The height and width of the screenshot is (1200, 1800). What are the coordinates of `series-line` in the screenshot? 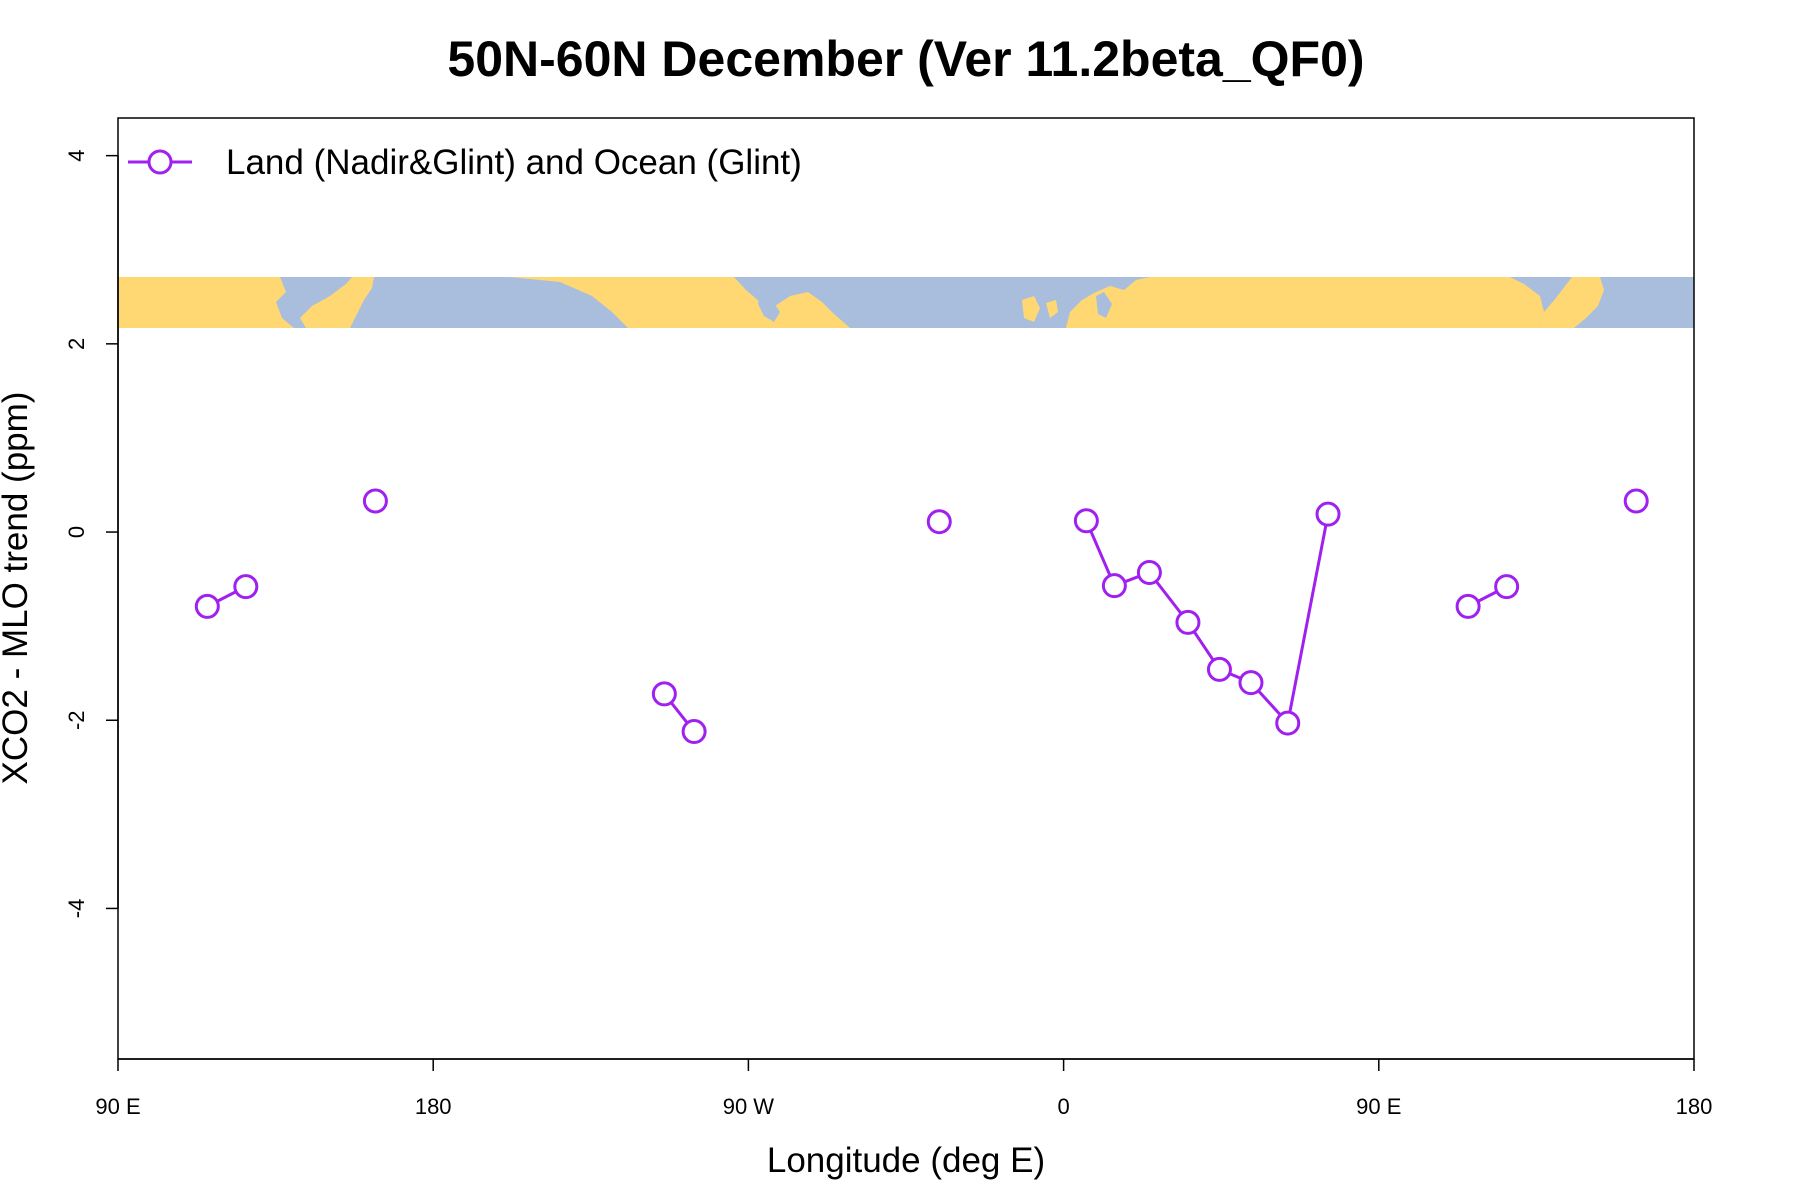 It's located at (1207, 620).